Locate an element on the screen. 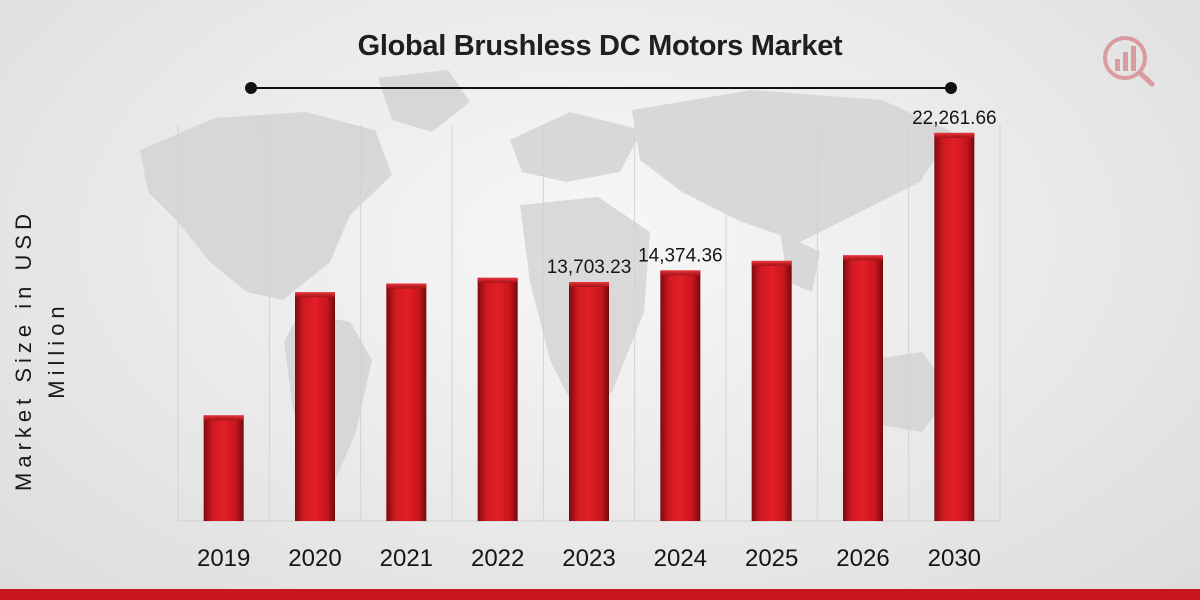 The height and width of the screenshot is (600, 1200). bar-2020 is located at coordinates (315, 406).